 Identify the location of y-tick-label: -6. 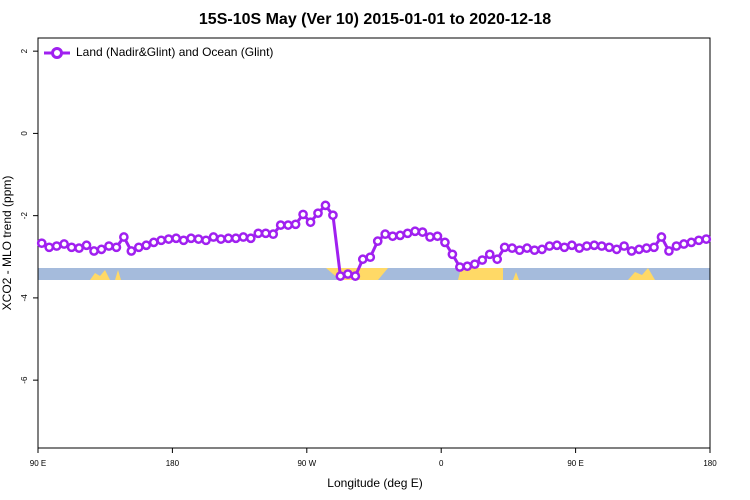
(24, 380).